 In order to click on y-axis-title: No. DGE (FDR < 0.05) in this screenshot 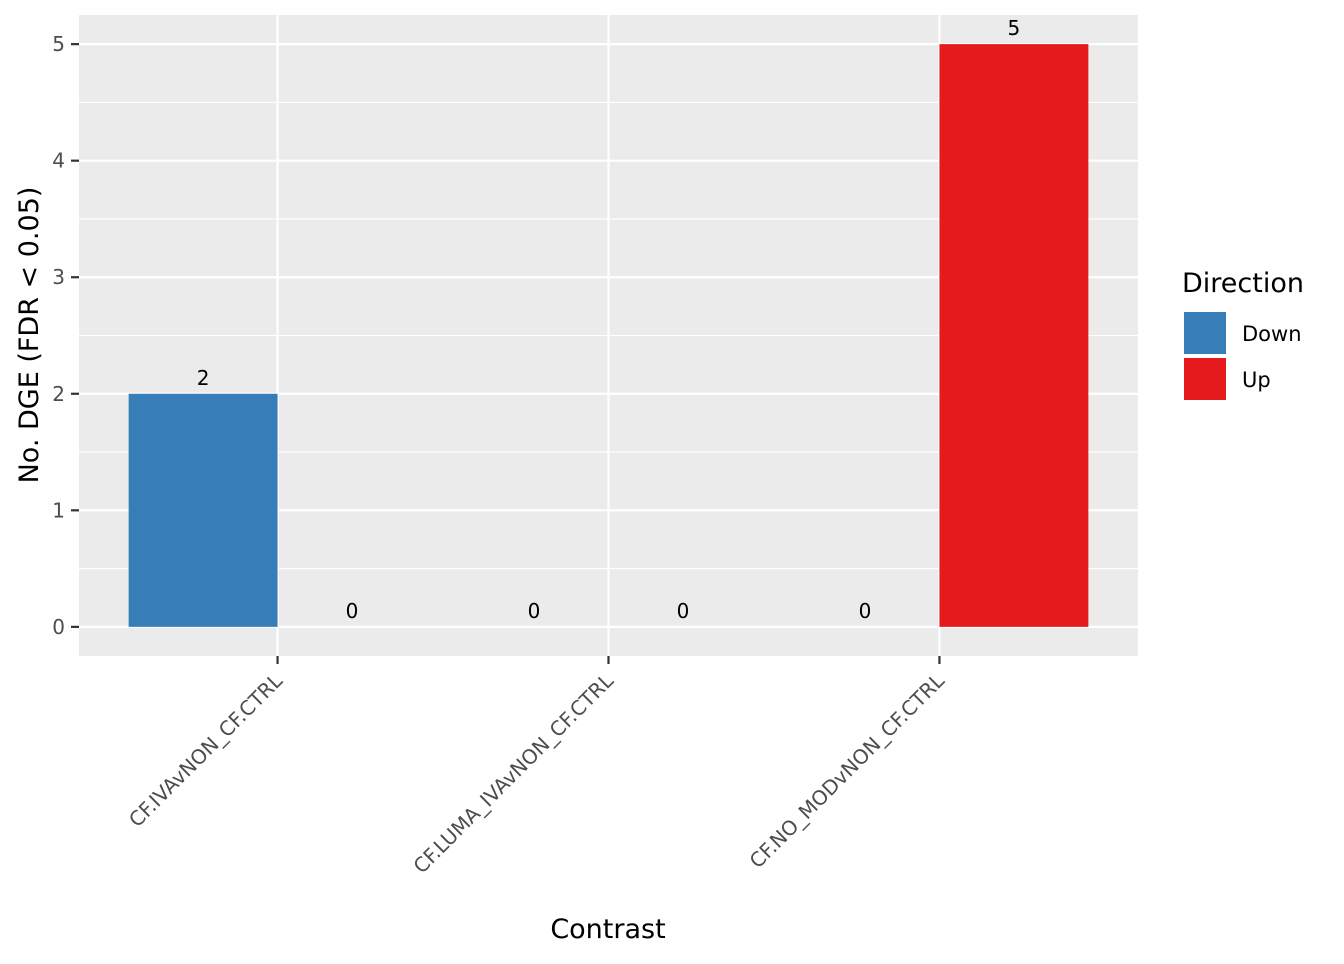, I will do `click(29, 335)`.